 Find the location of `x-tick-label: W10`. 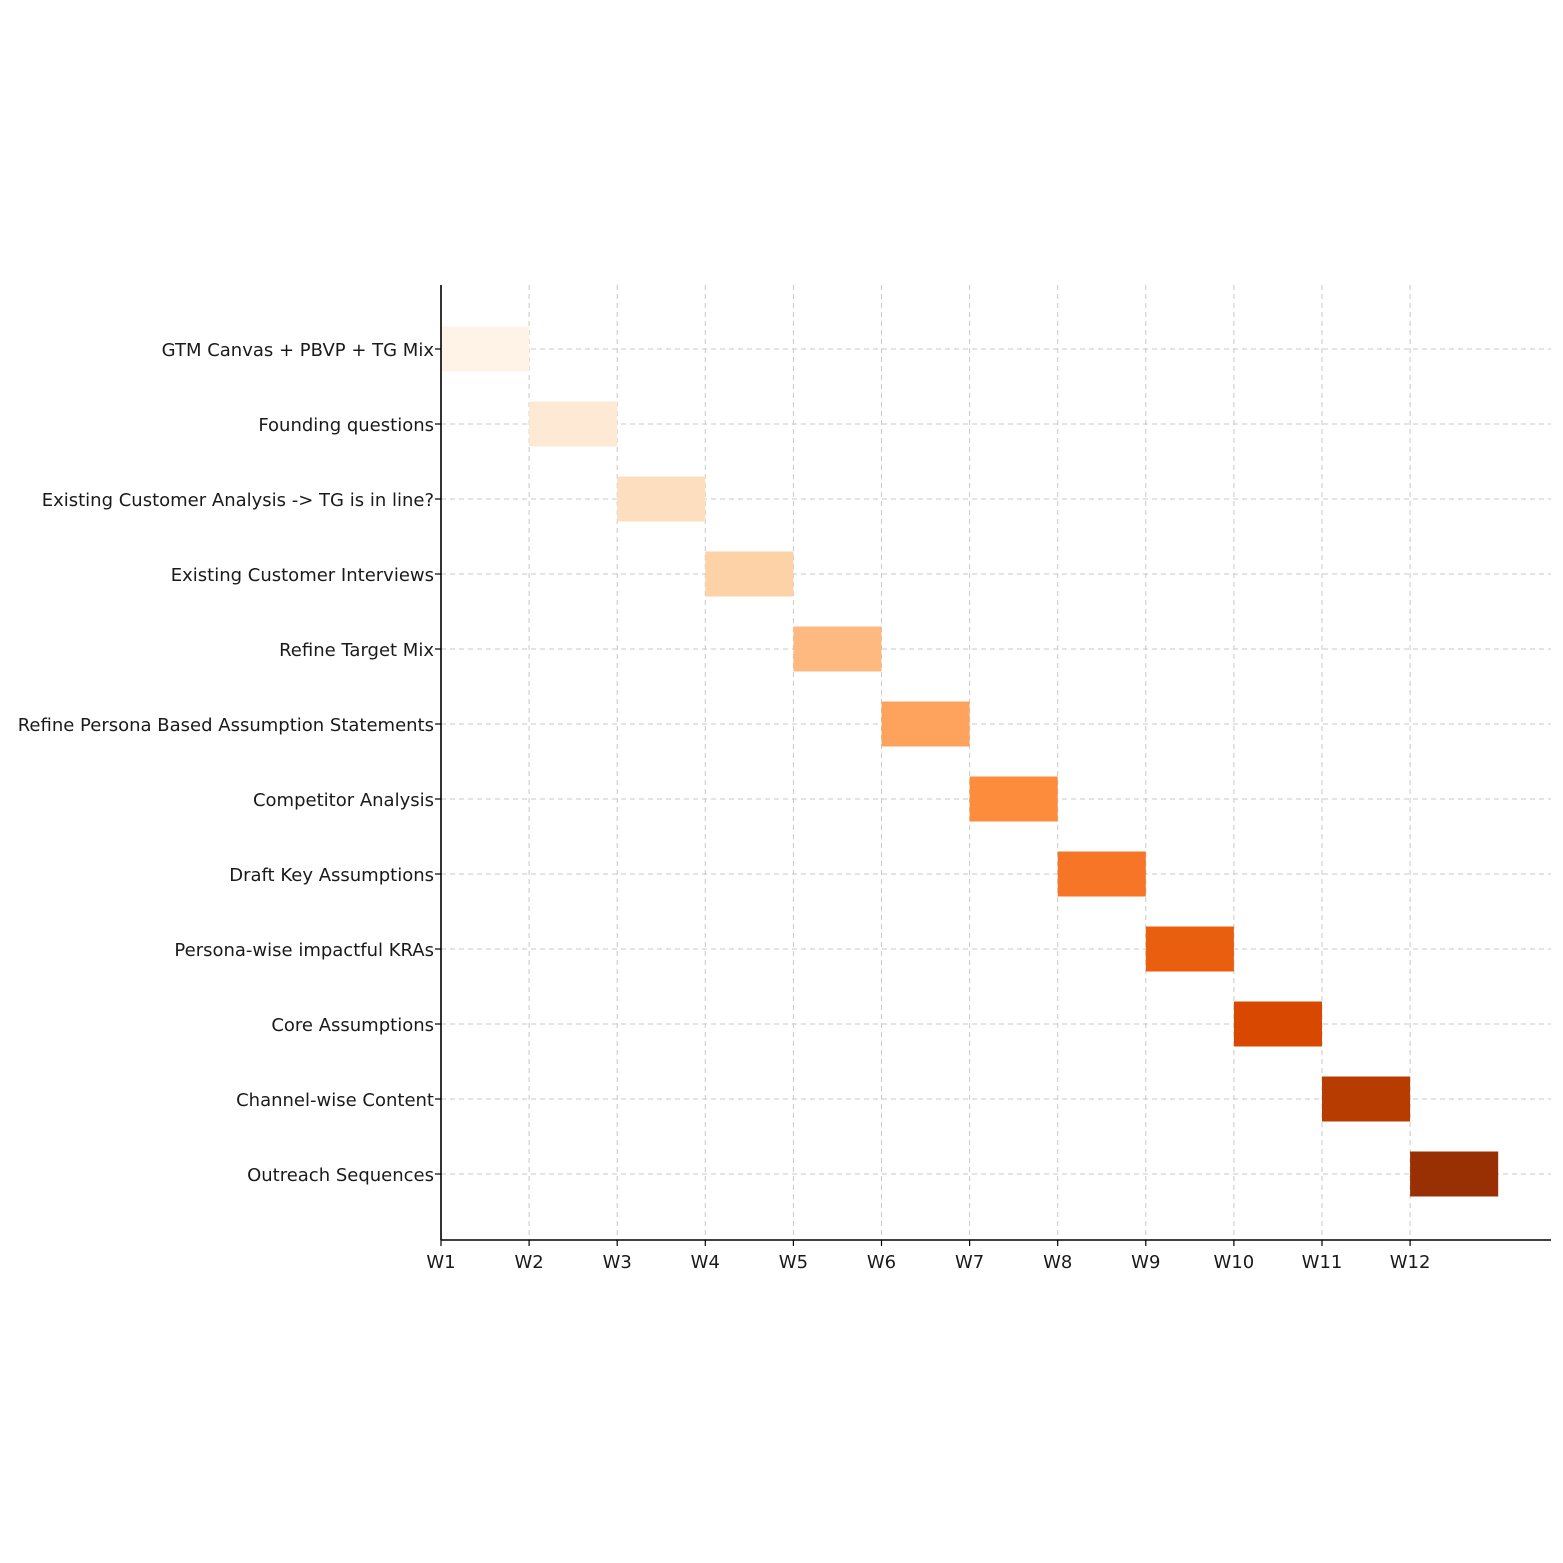

x-tick-label: W10 is located at coordinates (1234, 1262).